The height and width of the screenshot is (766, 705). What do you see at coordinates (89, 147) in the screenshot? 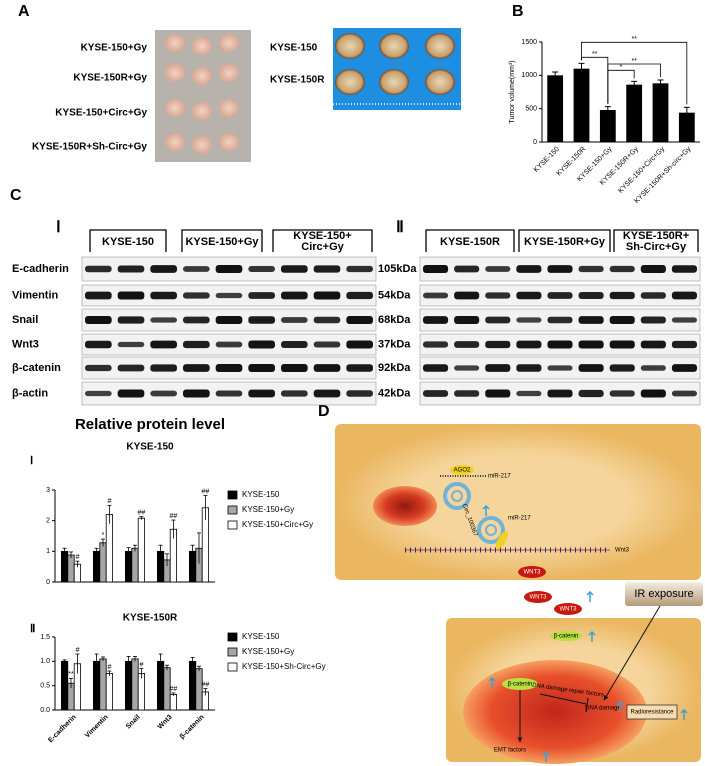
I see `group-label: KYSE-150R+Sh-Circ+Gy` at bounding box center [89, 147].